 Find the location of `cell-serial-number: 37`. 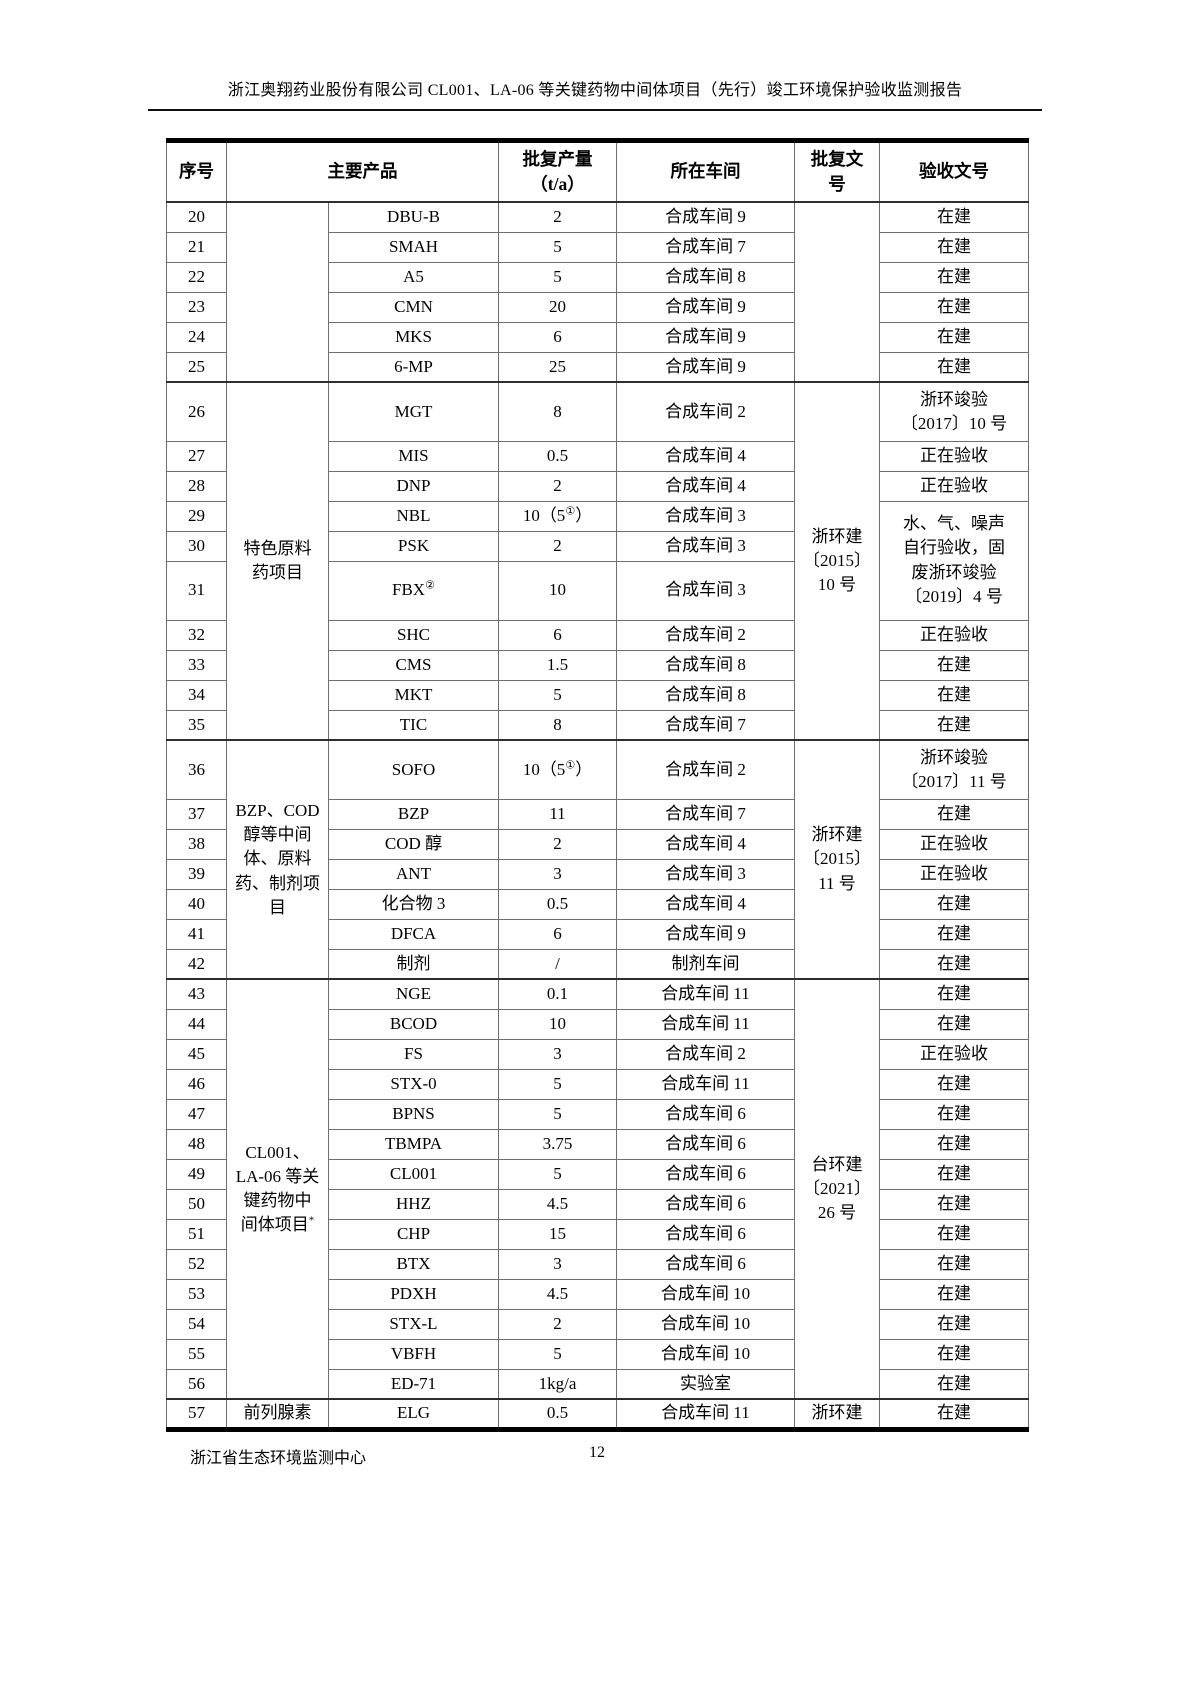

cell-serial-number: 37 is located at coordinates (196, 814).